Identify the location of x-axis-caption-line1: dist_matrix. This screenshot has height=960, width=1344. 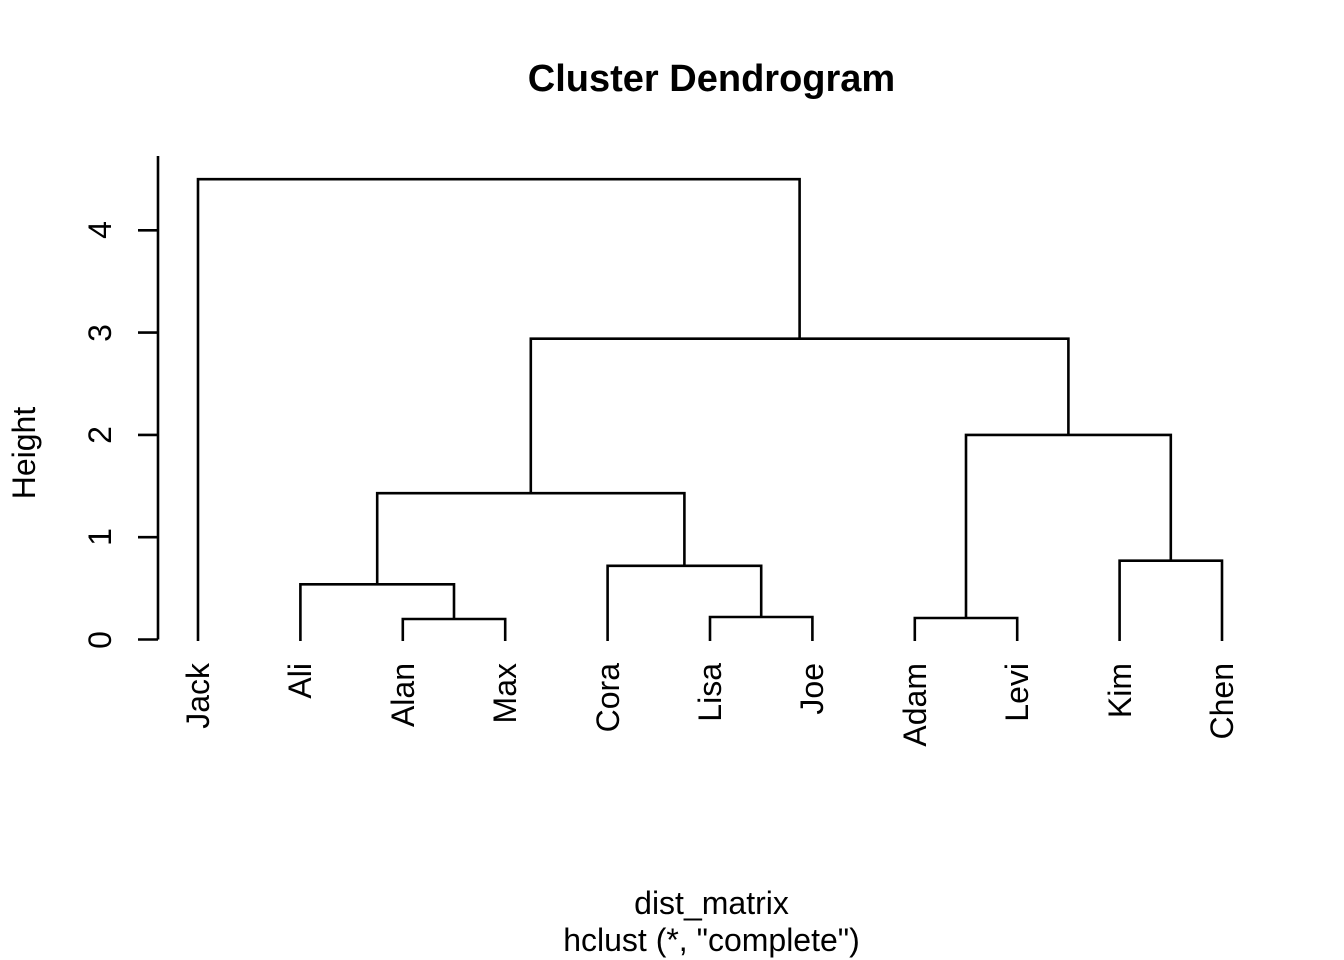
(711, 903).